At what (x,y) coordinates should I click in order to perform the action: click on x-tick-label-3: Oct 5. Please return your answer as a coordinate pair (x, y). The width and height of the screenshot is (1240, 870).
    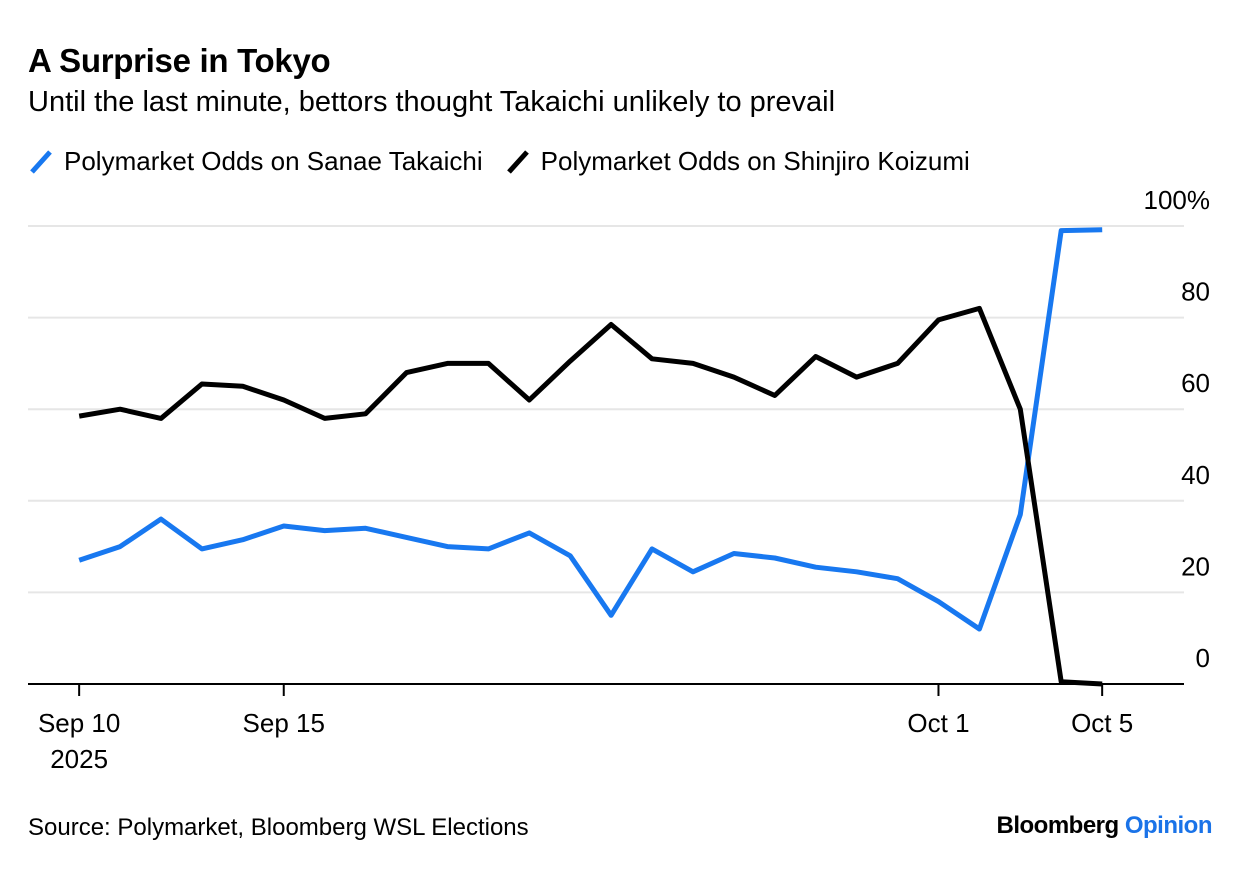
    Looking at the image, I should click on (1102, 723).